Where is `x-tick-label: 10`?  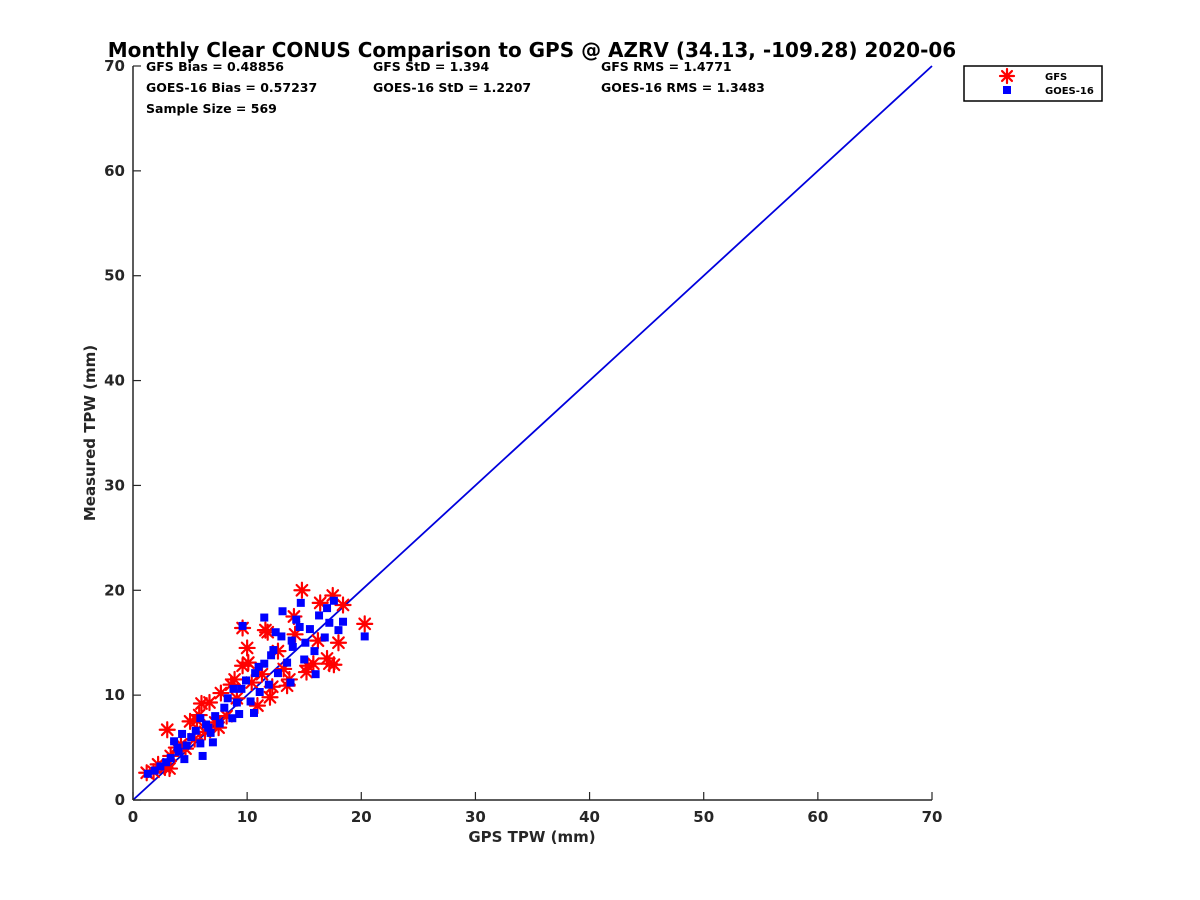 x-tick-label: 10 is located at coordinates (247, 817).